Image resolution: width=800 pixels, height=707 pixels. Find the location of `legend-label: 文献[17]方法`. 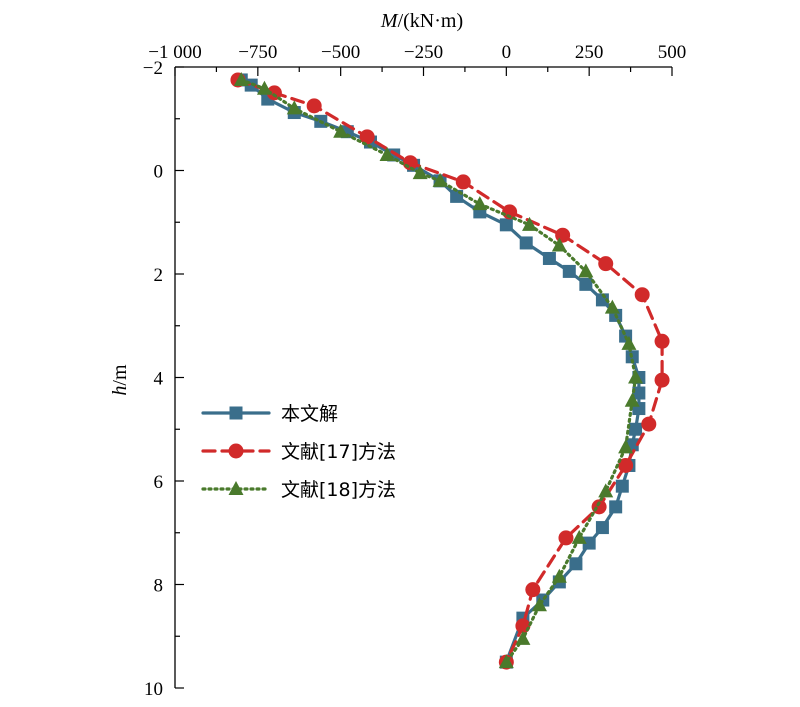

legend-label: 文献[17]方法 is located at coordinates (338, 452).